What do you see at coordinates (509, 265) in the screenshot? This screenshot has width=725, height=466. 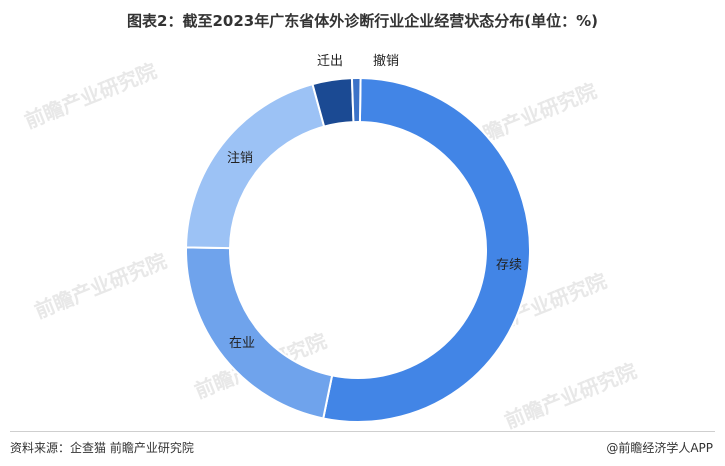 I see `slice-label-0: 存续` at bounding box center [509, 265].